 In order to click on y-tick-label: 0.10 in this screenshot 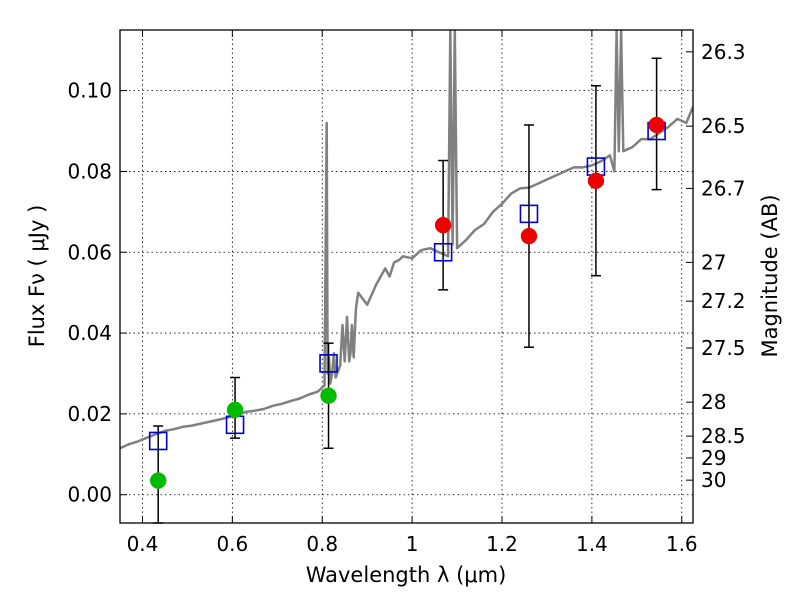, I will do `click(89, 91)`.